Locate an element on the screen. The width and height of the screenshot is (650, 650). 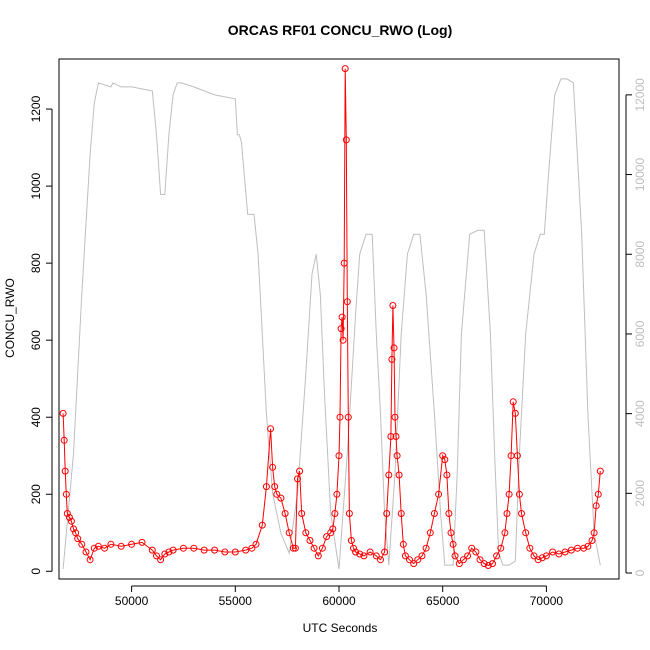
y-tick-label: 1000 is located at coordinates (36, 185).